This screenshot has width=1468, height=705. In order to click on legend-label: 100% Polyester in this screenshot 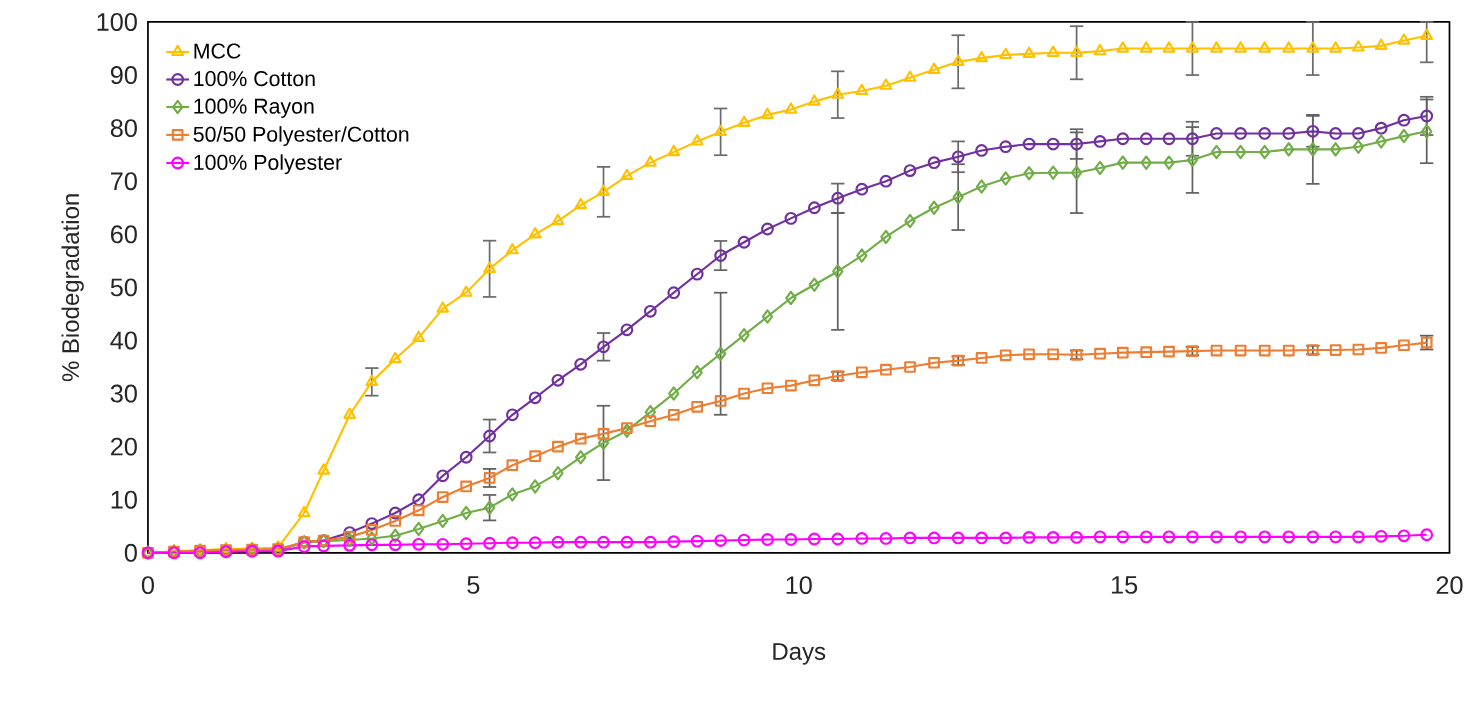, I will do `click(268, 164)`.